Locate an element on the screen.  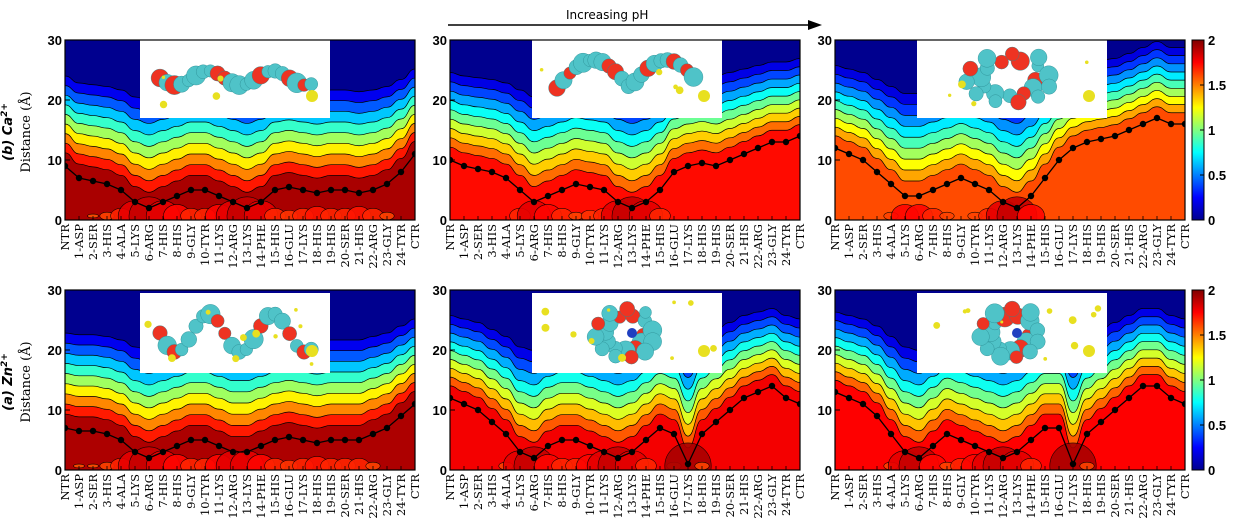
contour-hotspot is located at coordinates (1031, 464).